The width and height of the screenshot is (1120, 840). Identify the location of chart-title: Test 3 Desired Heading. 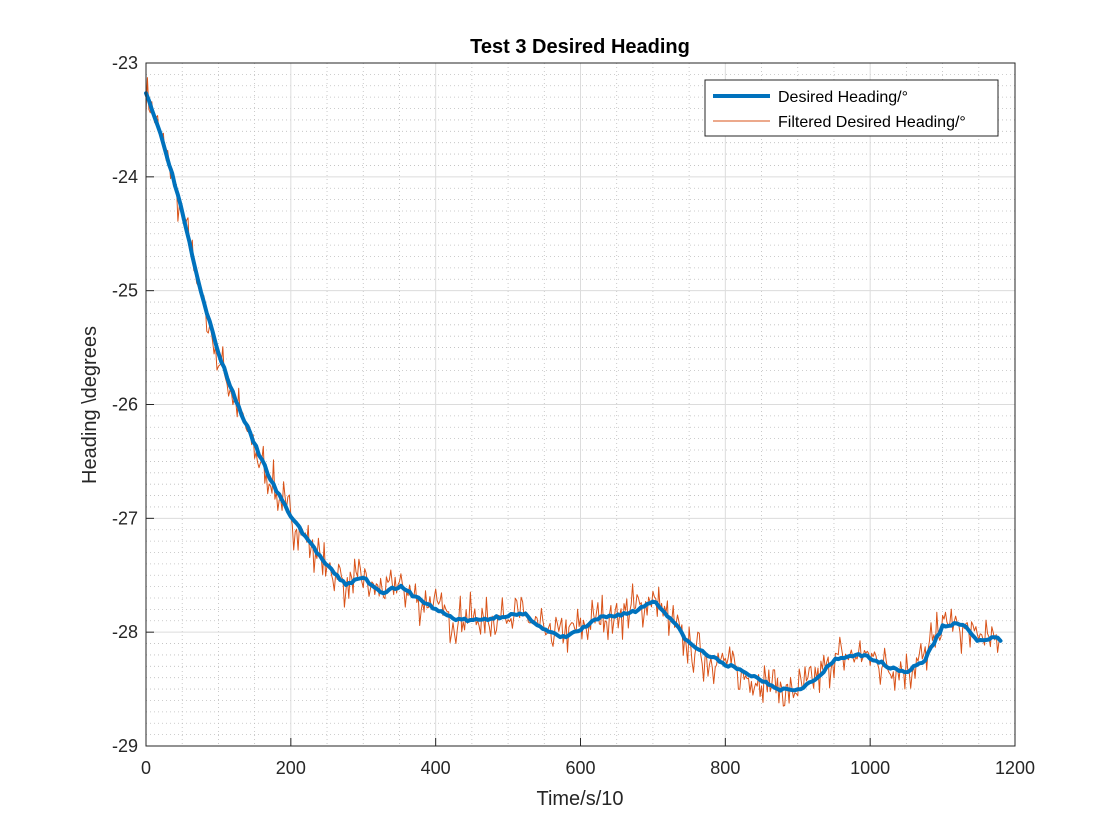
(580, 47).